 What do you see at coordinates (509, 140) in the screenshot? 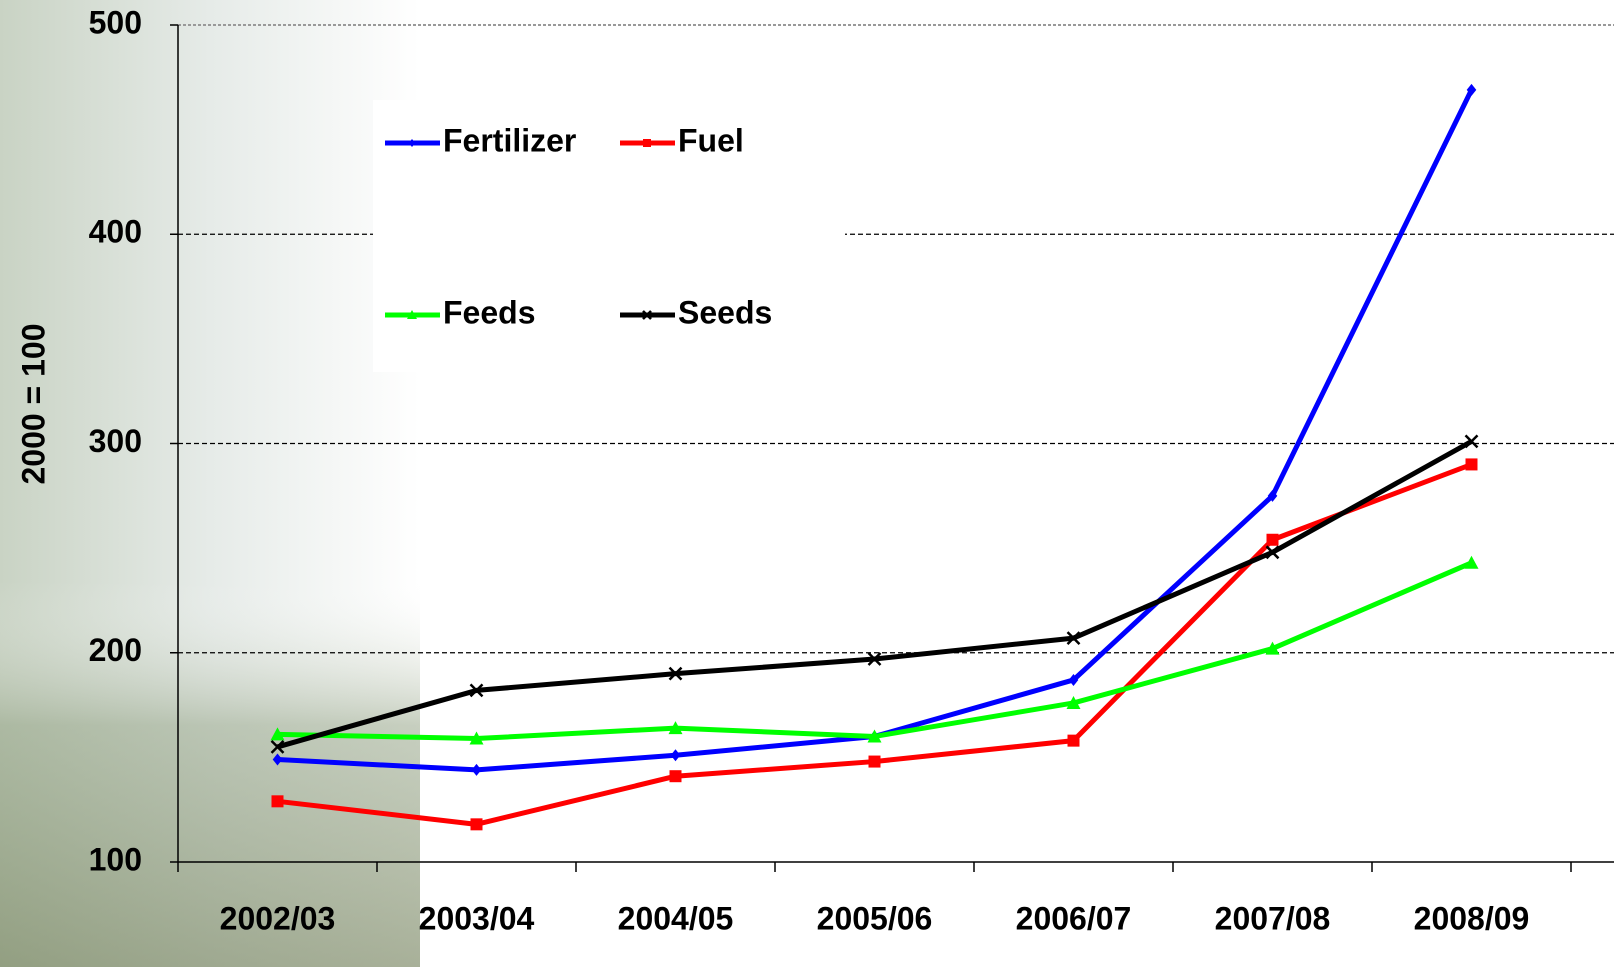
I see `legend-label: Fertilizer` at bounding box center [509, 140].